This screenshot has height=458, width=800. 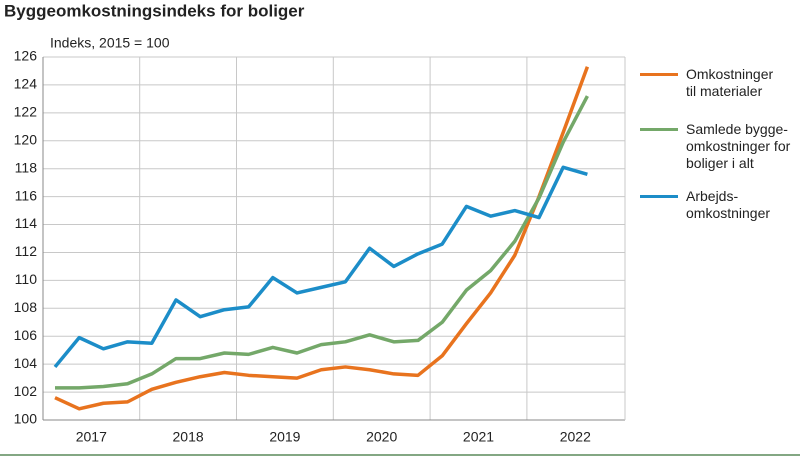 What do you see at coordinates (26, 139) in the screenshot?
I see `y-tick-label: 120` at bounding box center [26, 139].